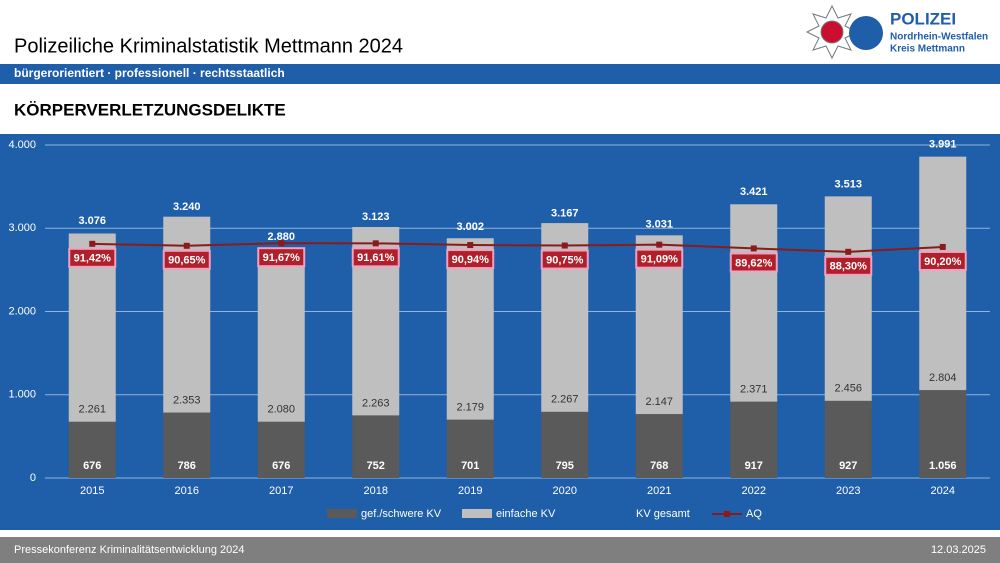 Image resolution: width=1000 pixels, height=563 pixels. I want to click on y-tick-label: 1.000, so click(22, 395).